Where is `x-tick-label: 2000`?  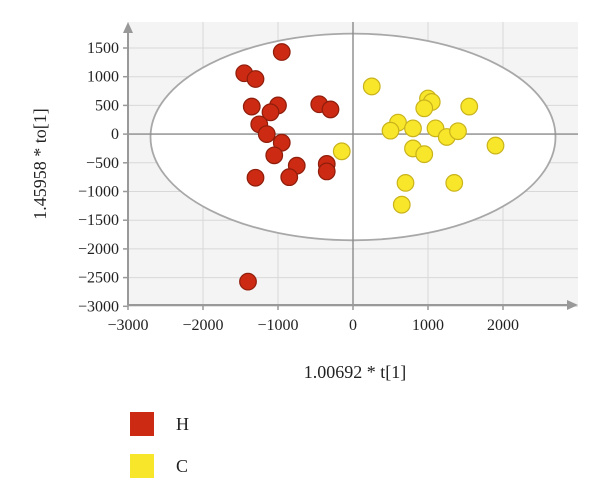
x-tick-label: 2000 is located at coordinates (503, 325).